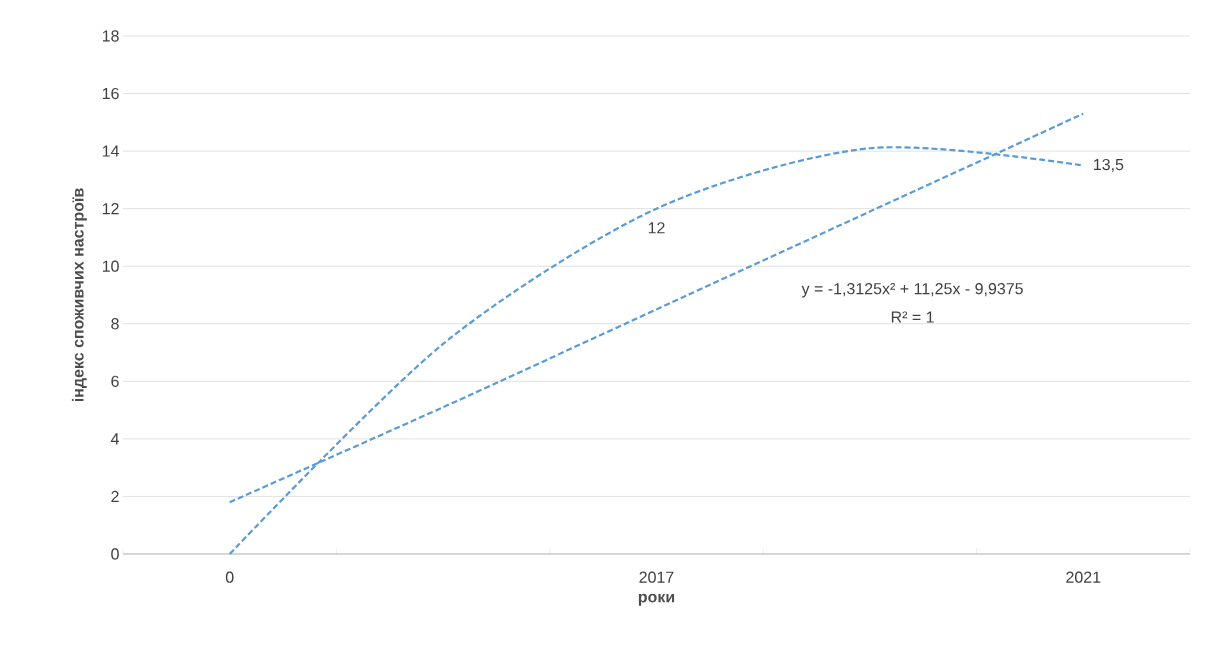 Image resolution: width=1219 pixels, height=666 pixels. What do you see at coordinates (1083, 577) in the screenshot?
I see `x-tick-label: 2021` at bounding box center [1083, 577].